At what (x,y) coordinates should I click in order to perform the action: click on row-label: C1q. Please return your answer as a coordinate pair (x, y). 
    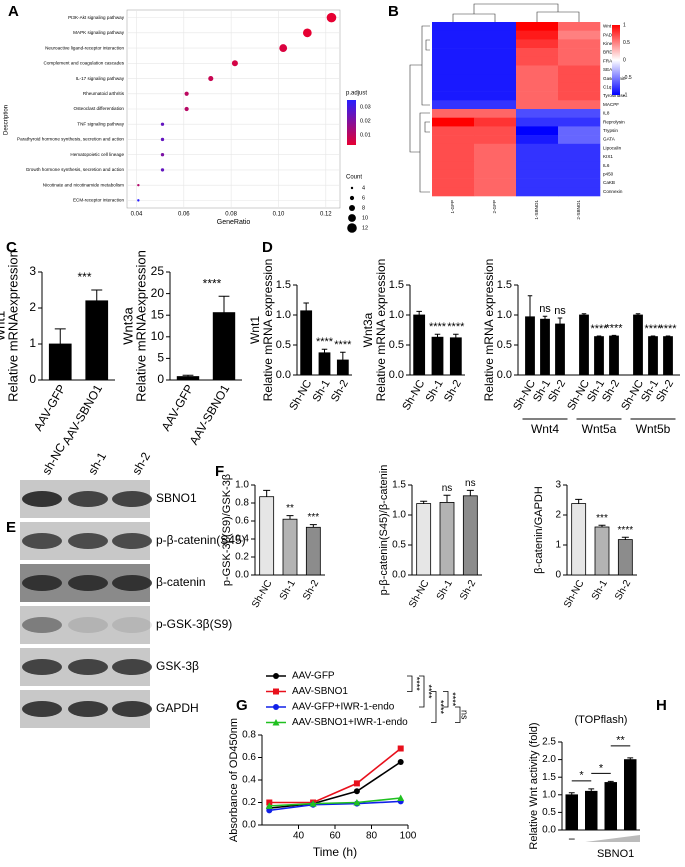
    Looking at the image, I should click on (607, 86).